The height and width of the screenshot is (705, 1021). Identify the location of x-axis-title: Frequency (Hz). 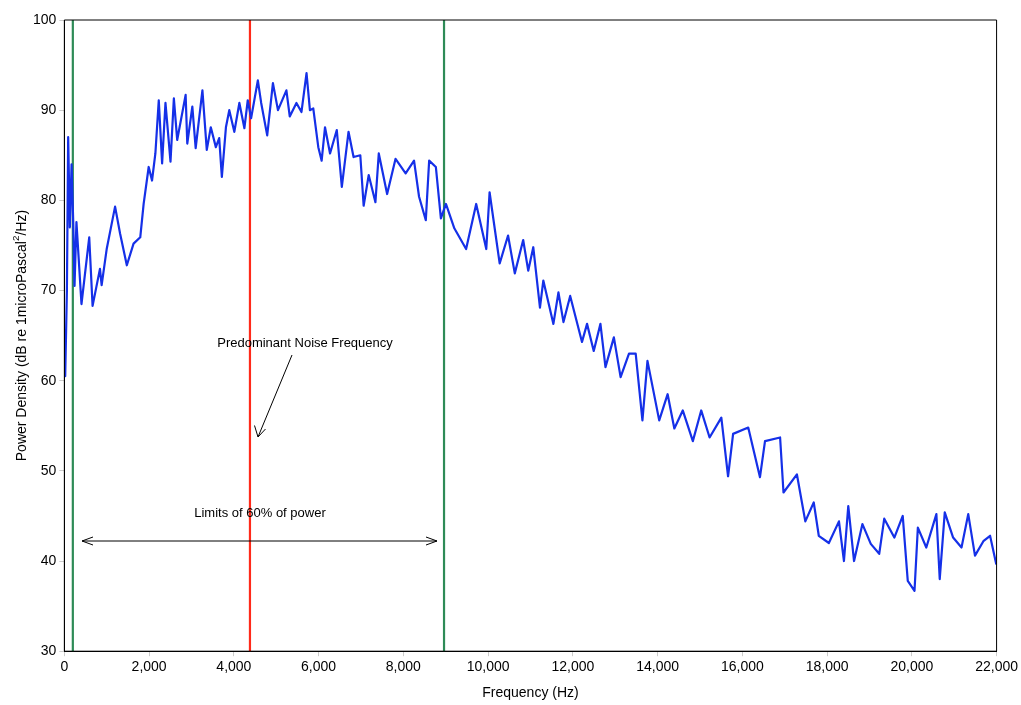
(530, 692).